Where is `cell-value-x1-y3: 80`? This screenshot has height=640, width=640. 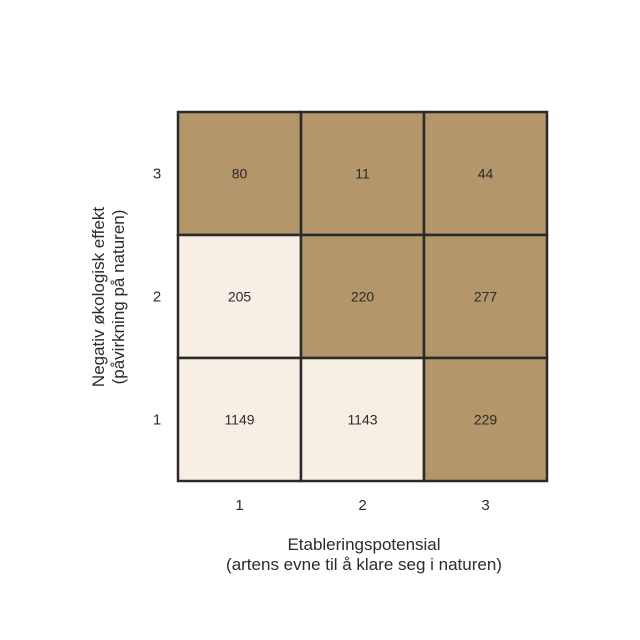
cell-value-x1-y3: 80 is located at coordinates (240, 174).